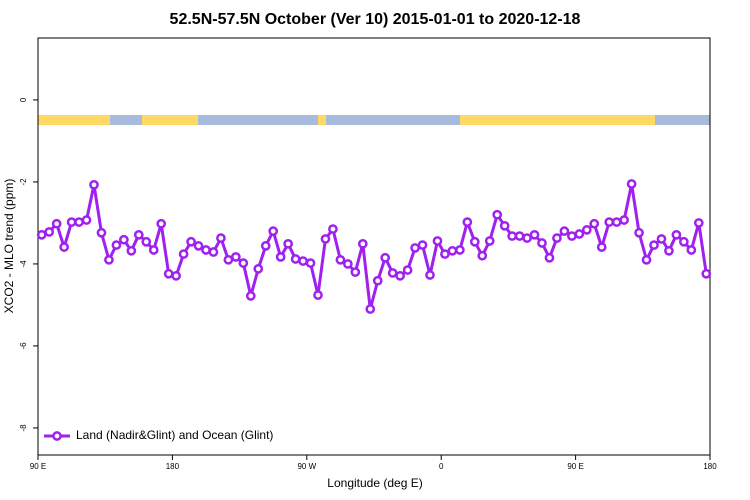 Image resolution: width=750 pixels, height=500 pixels. What do you see at coordinates (306, 466) in the screenshot?
I see `x-tick-label: 90 W` at bounding box center [306, 466].